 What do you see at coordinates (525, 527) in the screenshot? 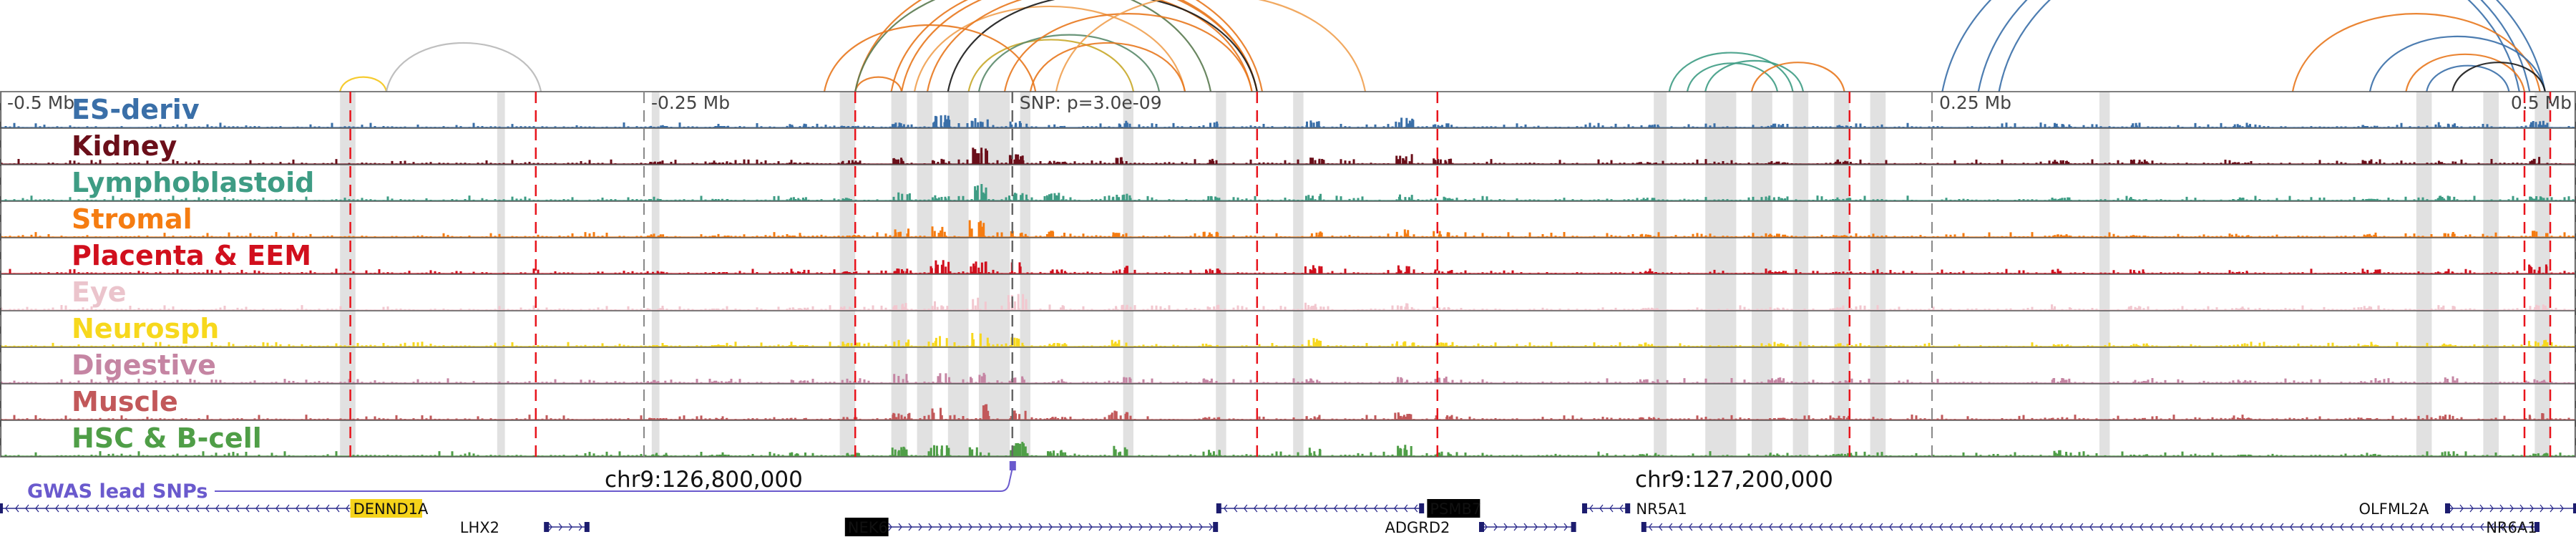
I see `gene-lhx2: LHX2` at bounding box center [525, 527].